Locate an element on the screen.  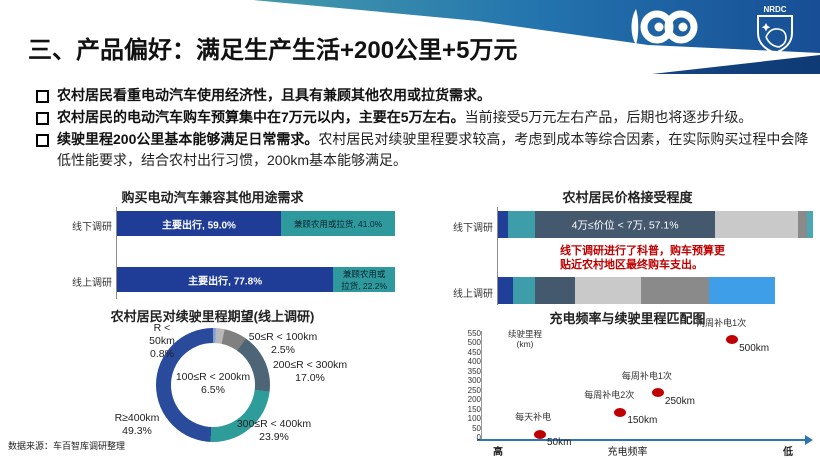
point-range-label: 50km is located at coordinates (559, 443).